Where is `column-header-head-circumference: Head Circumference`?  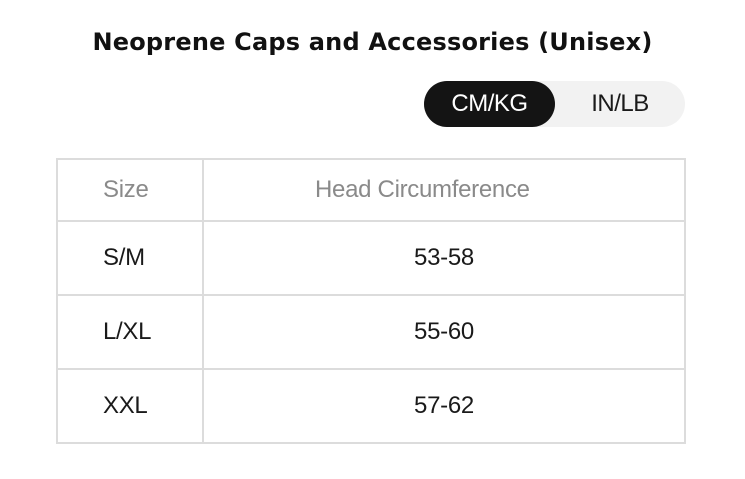 column-header-head-circumference: Head Circumference is located at coordinates (444, 190).